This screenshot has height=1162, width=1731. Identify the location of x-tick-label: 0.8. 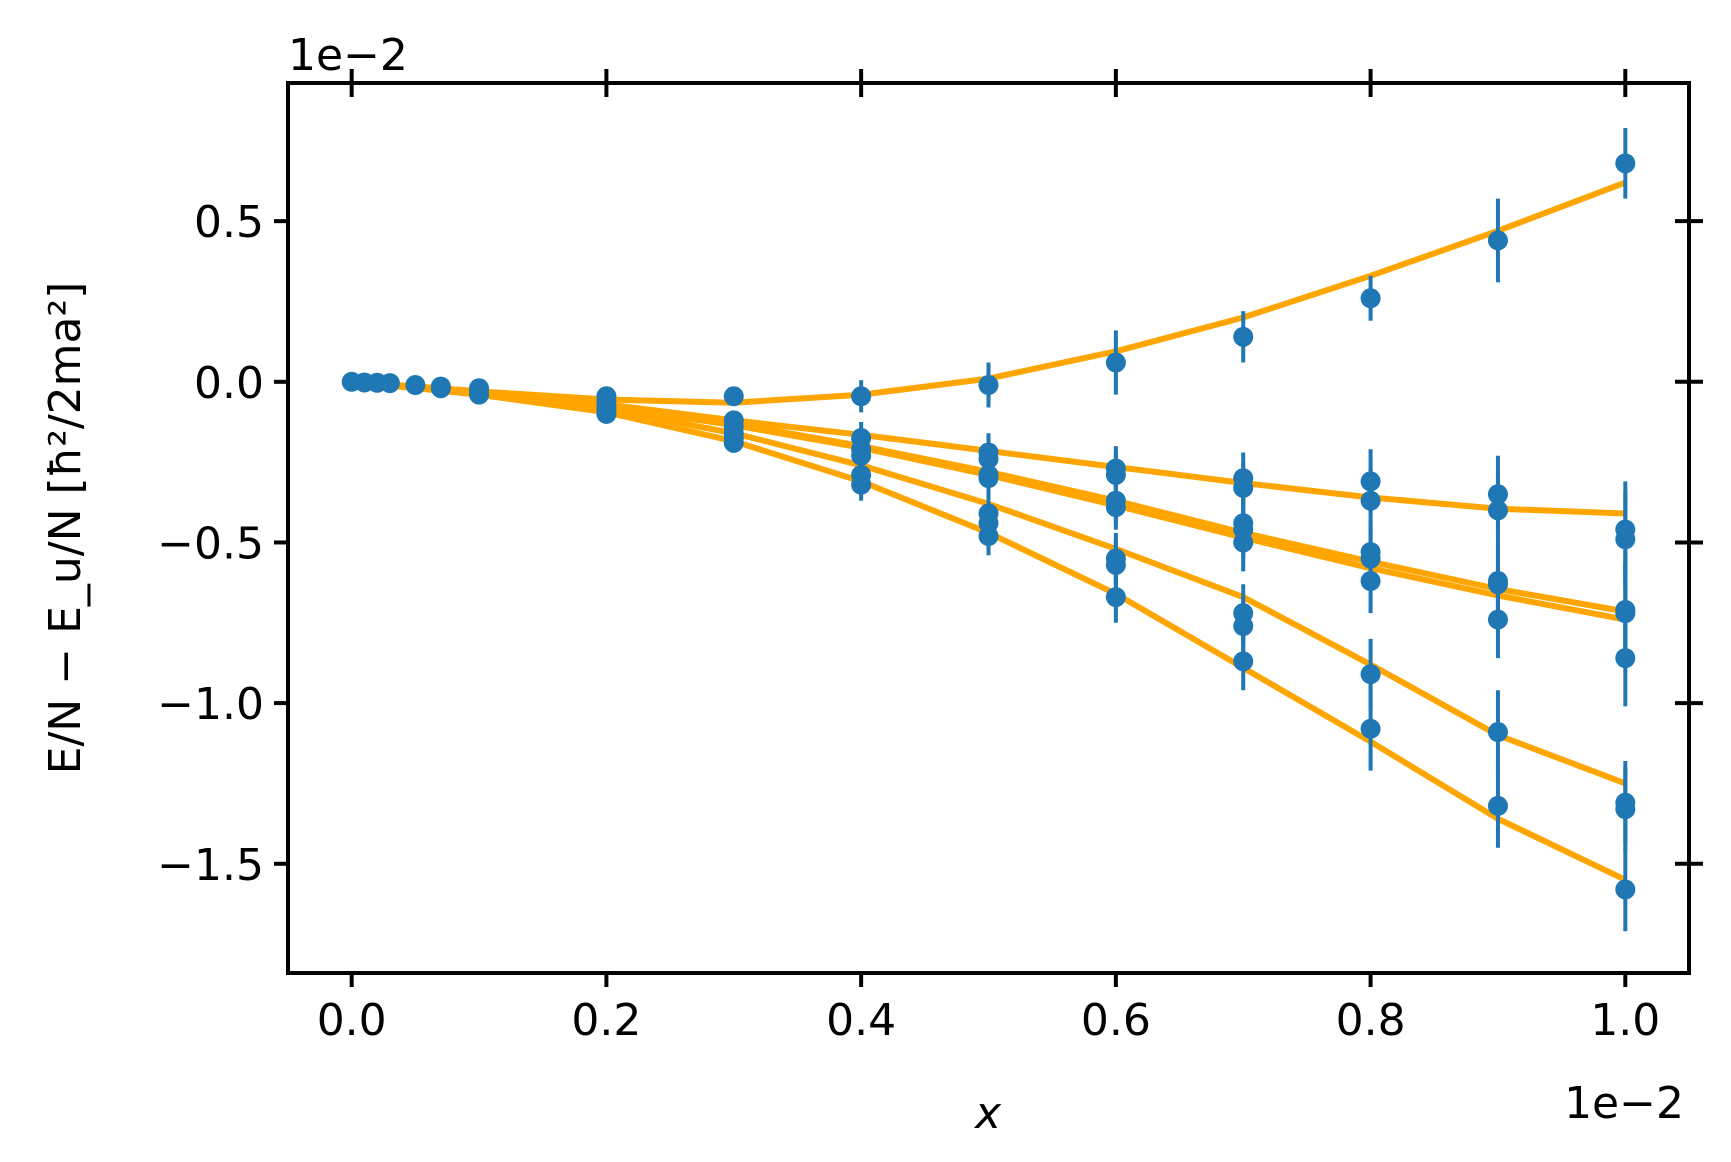
(1371, 1020).